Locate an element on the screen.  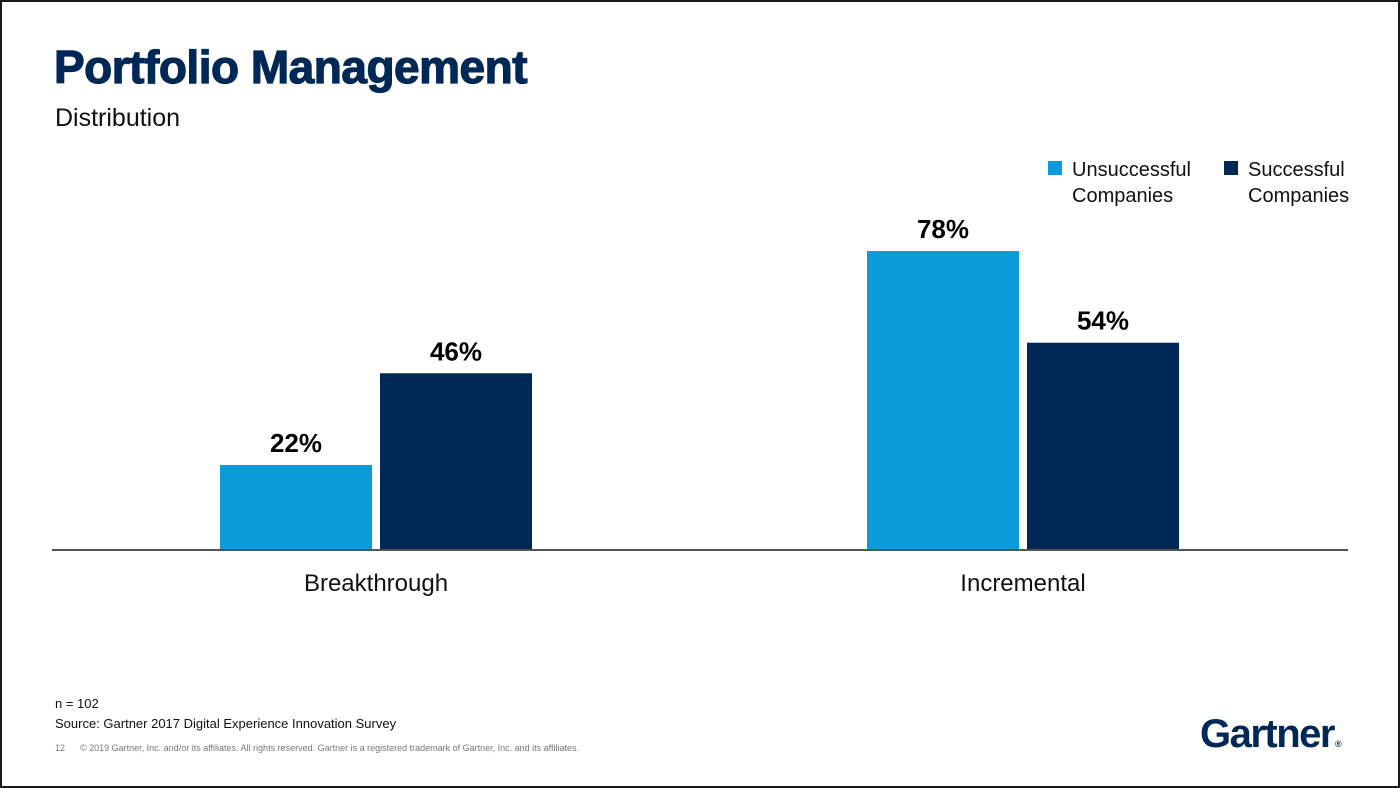
legend-item-successful: Successful Companies is located at coordinates (1298, 183).